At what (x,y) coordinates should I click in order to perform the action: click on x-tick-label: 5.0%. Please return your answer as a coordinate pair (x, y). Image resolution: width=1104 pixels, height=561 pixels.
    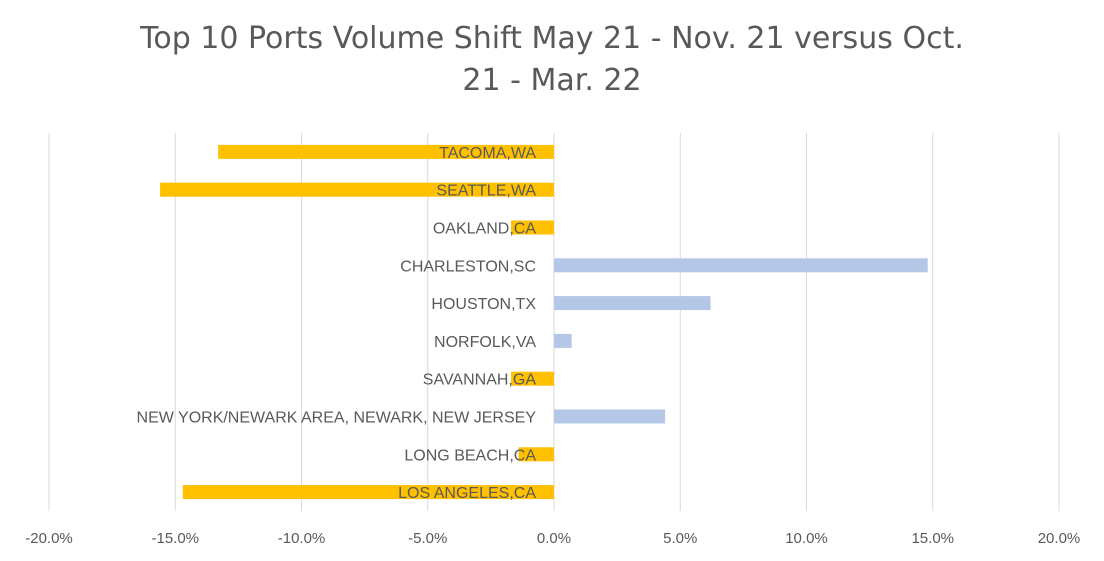
    Looking at the image, I should click on (680, 538).